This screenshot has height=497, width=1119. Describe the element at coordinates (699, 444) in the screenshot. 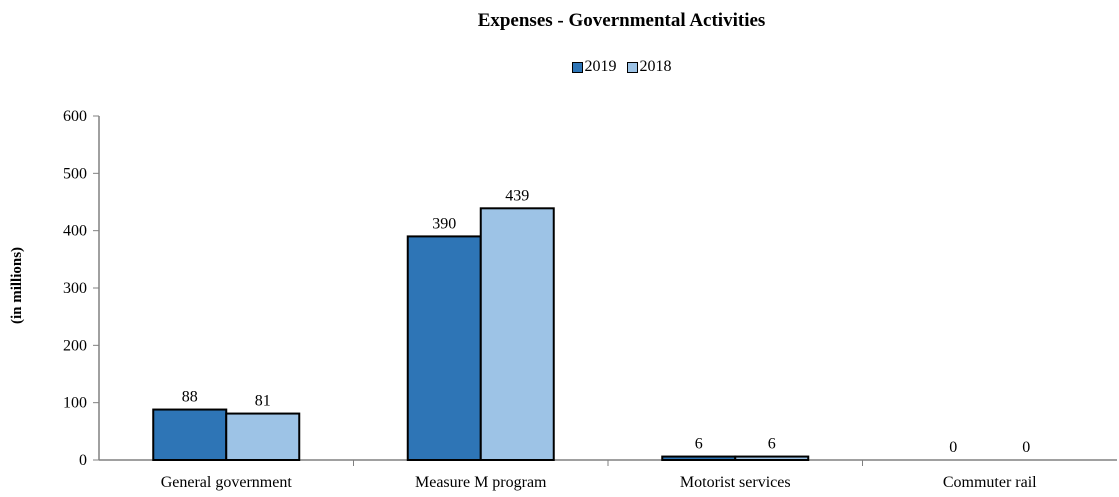

I see `data-label-2019: 6` at that location.